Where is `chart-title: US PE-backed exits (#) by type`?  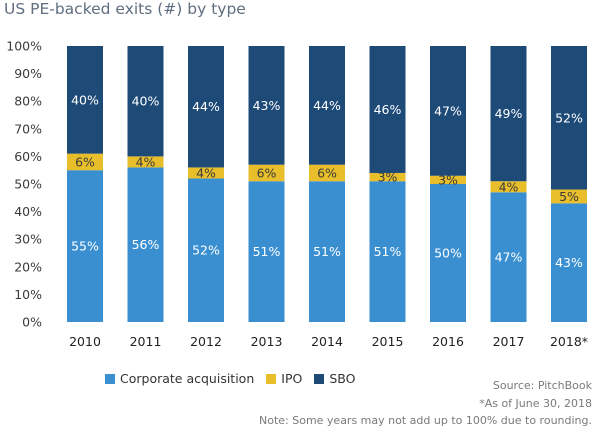 chart-title: US PE-backed exits (#) by type is located at coordinates (125, 9).